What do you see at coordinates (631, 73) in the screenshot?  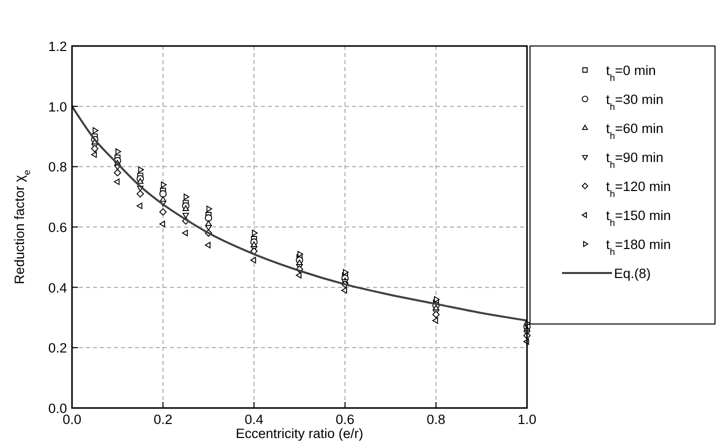 I see `legend-label: t$_{h}$=0 min` at bounding box center [631, 73].